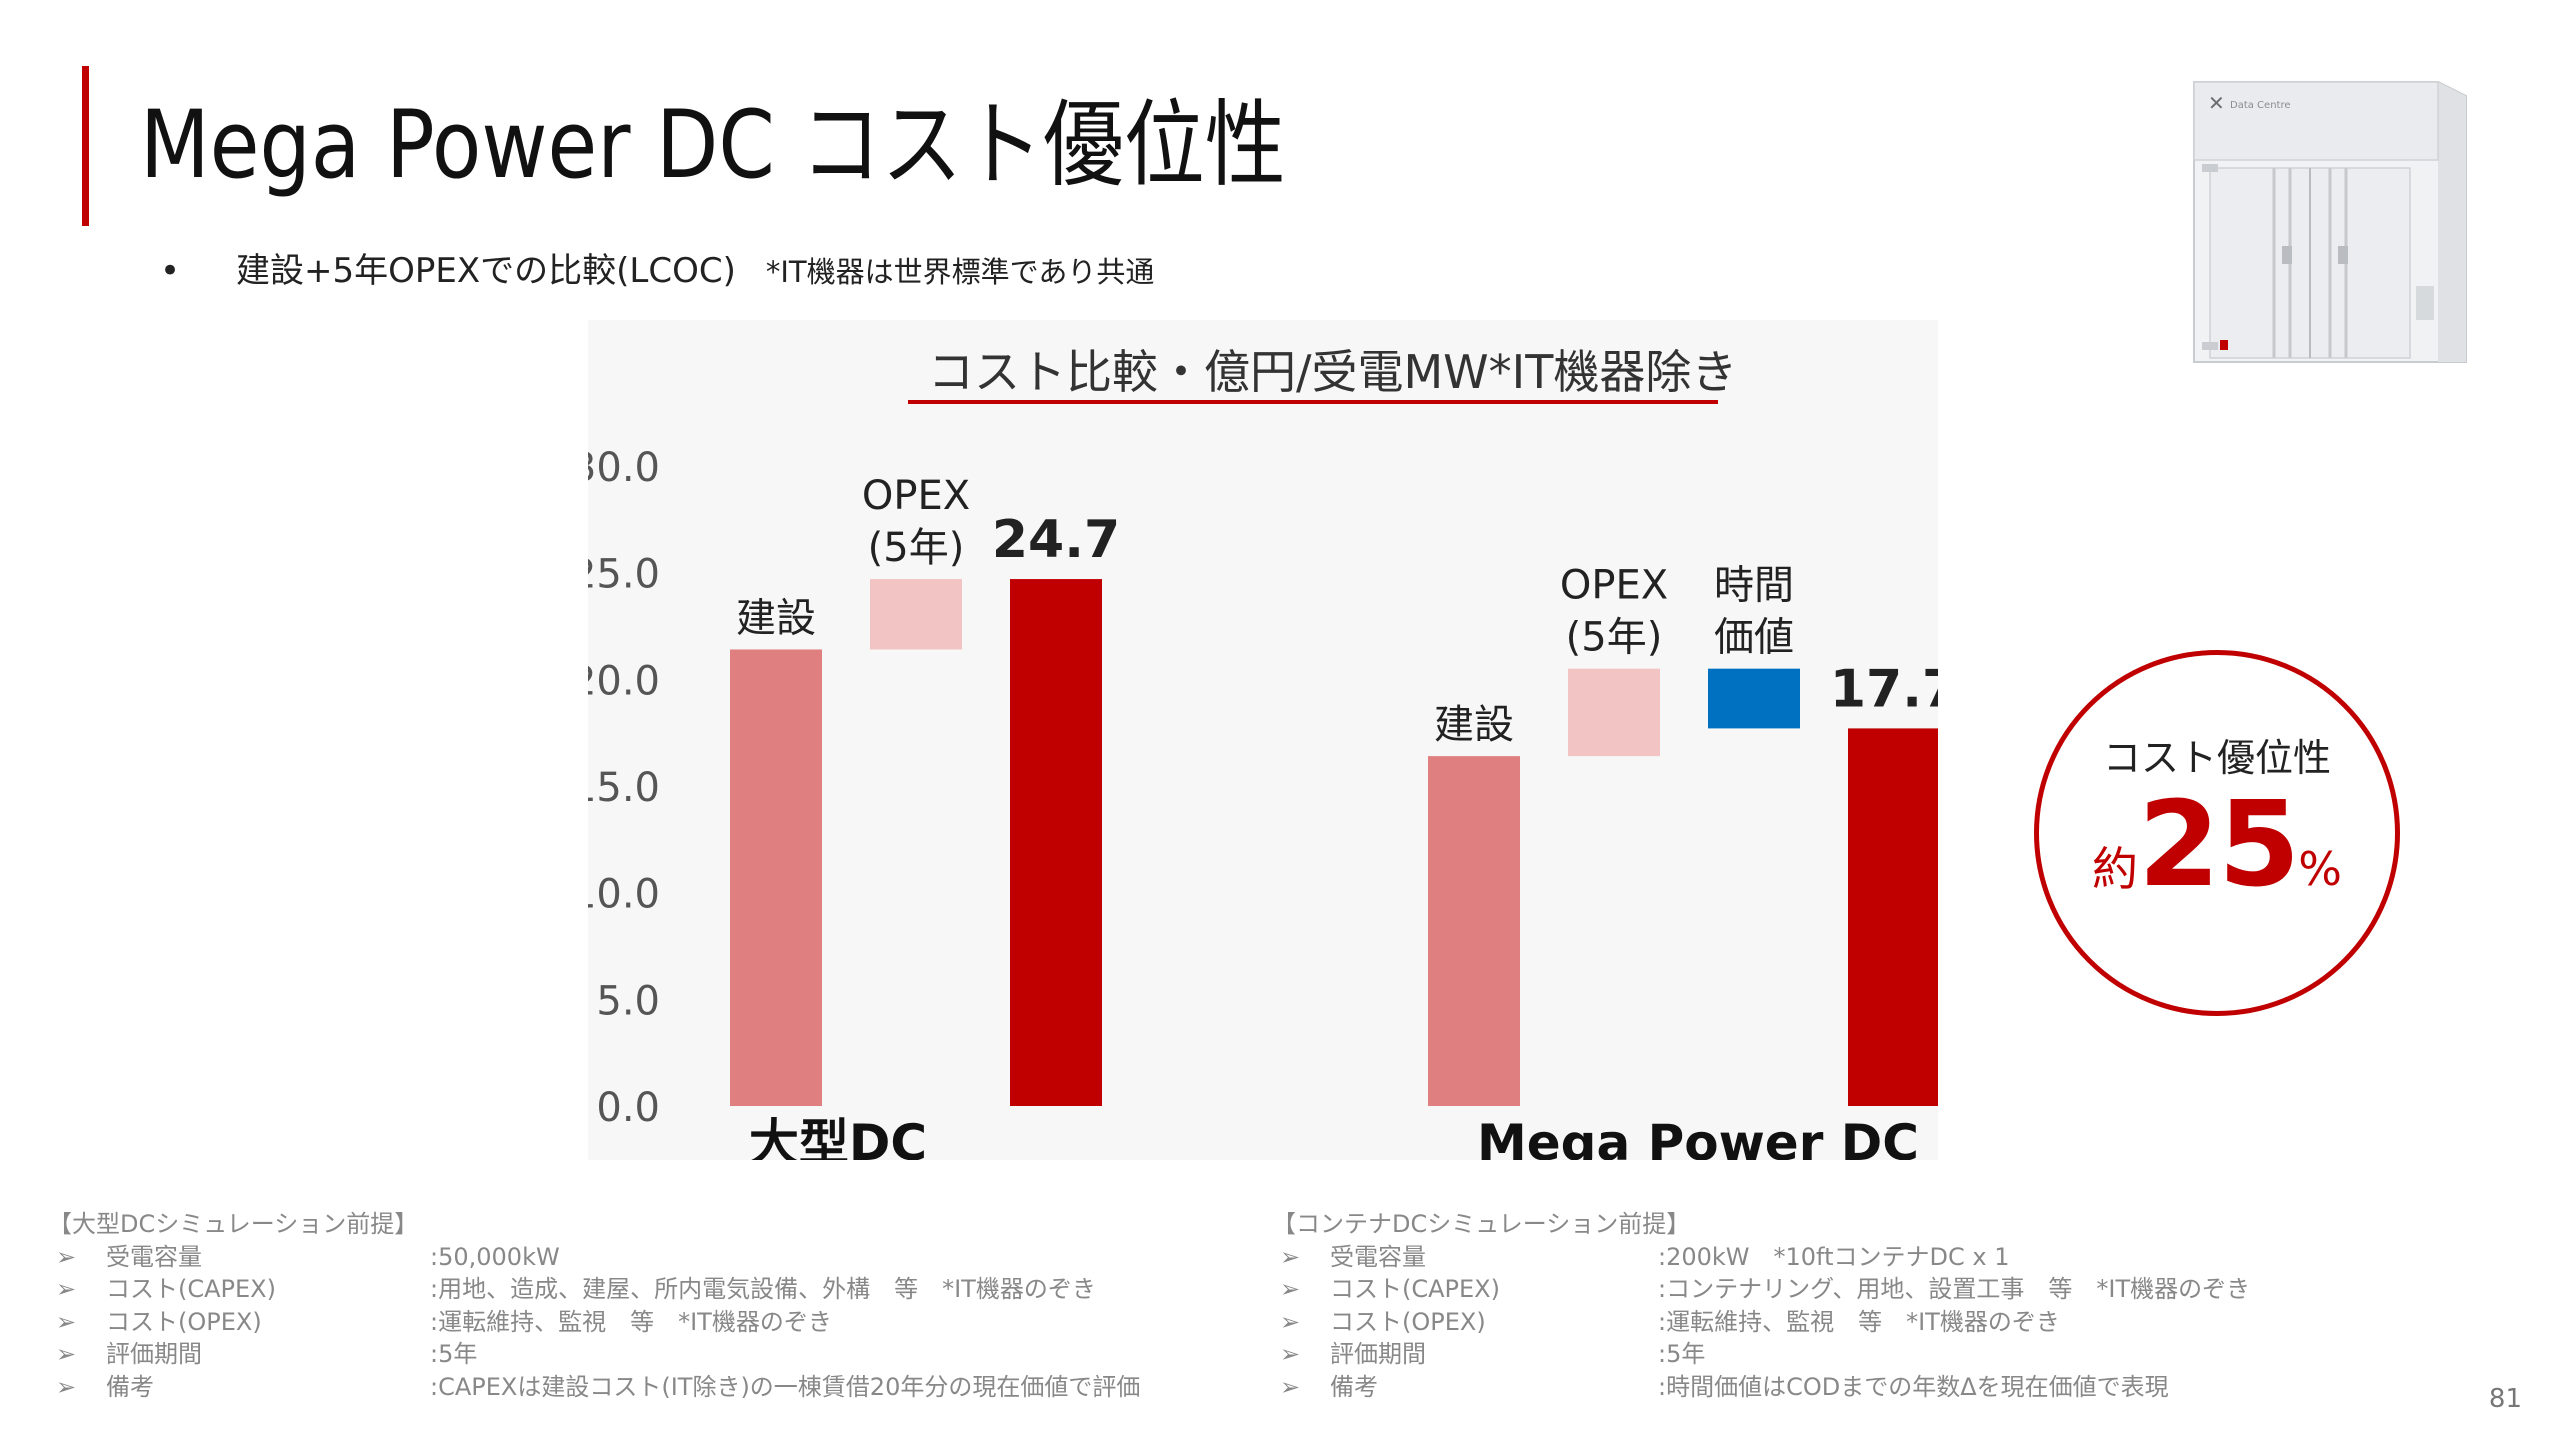 This screenshot has height=1440, width=2560. What do you see at coordinates (1754, 586) in the screenshot?
I see `bar-label: 時間` at bounding box center [1754, 586].